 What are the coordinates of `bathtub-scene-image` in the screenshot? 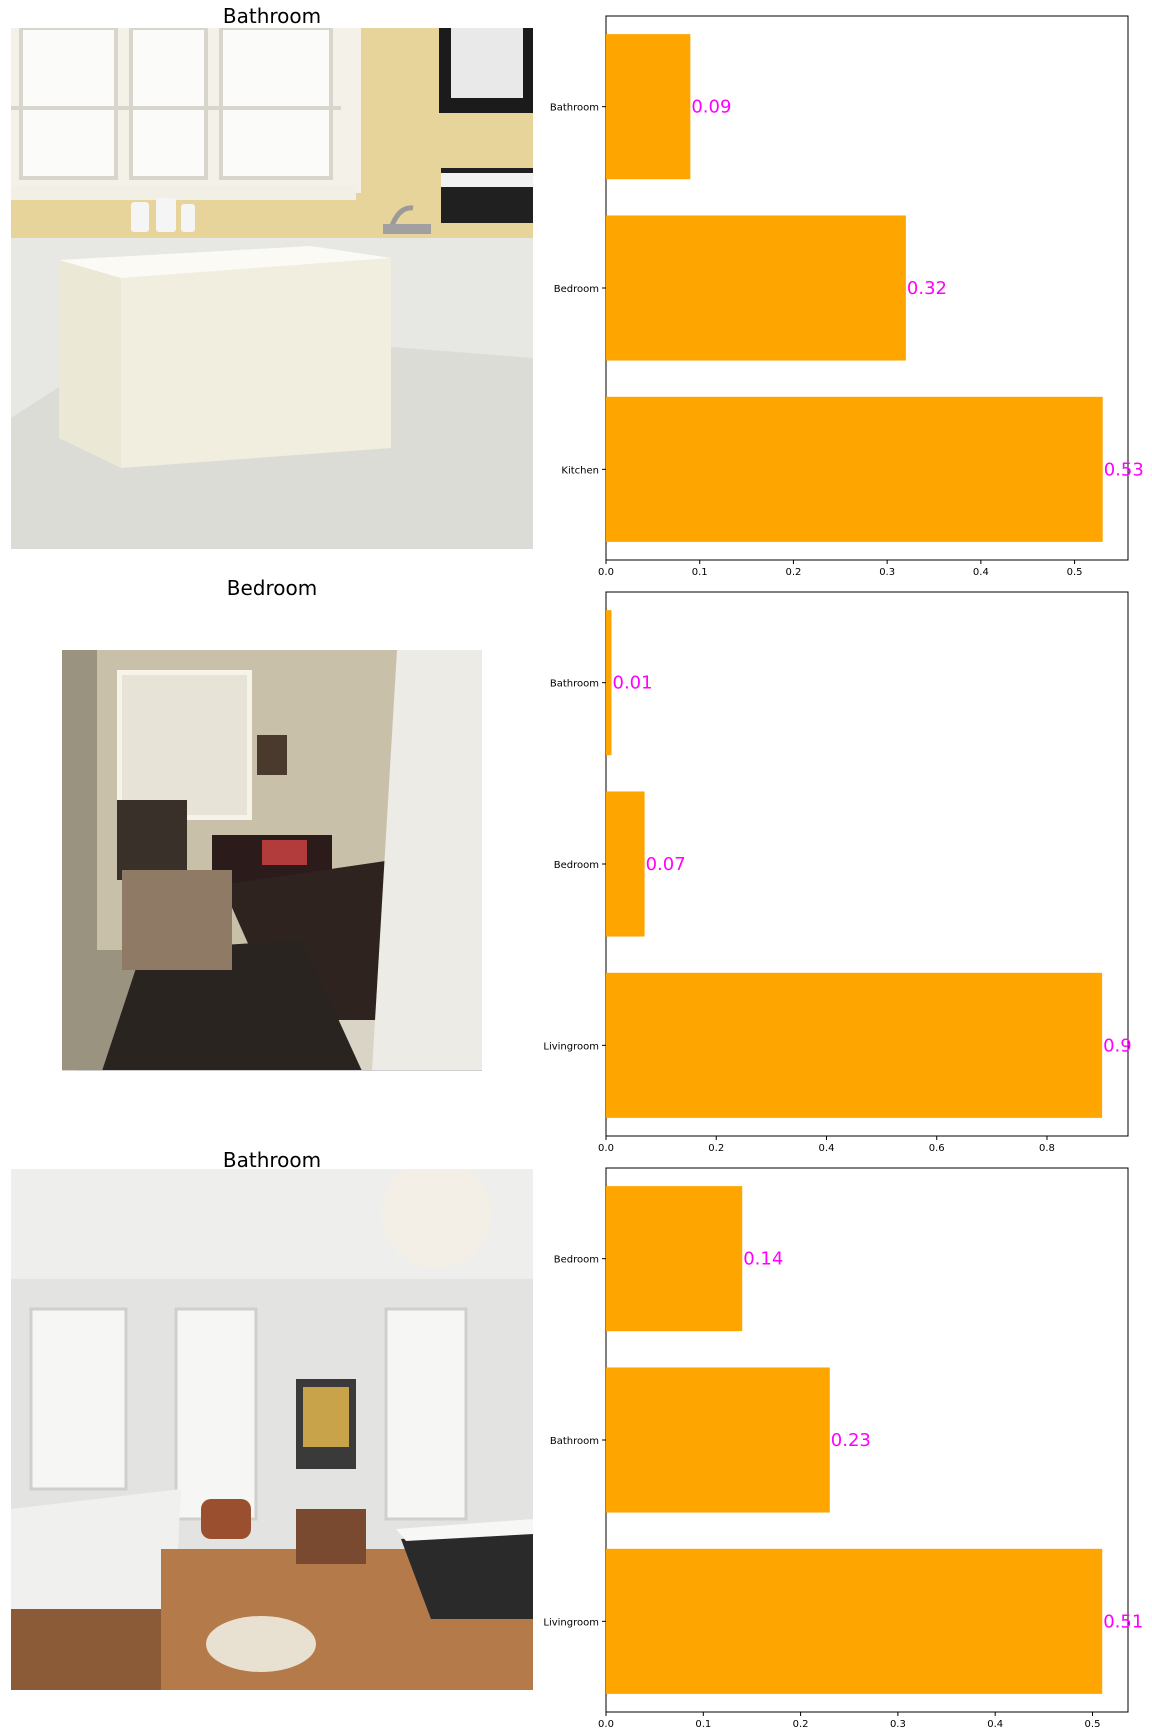 It's located at (272, 288).